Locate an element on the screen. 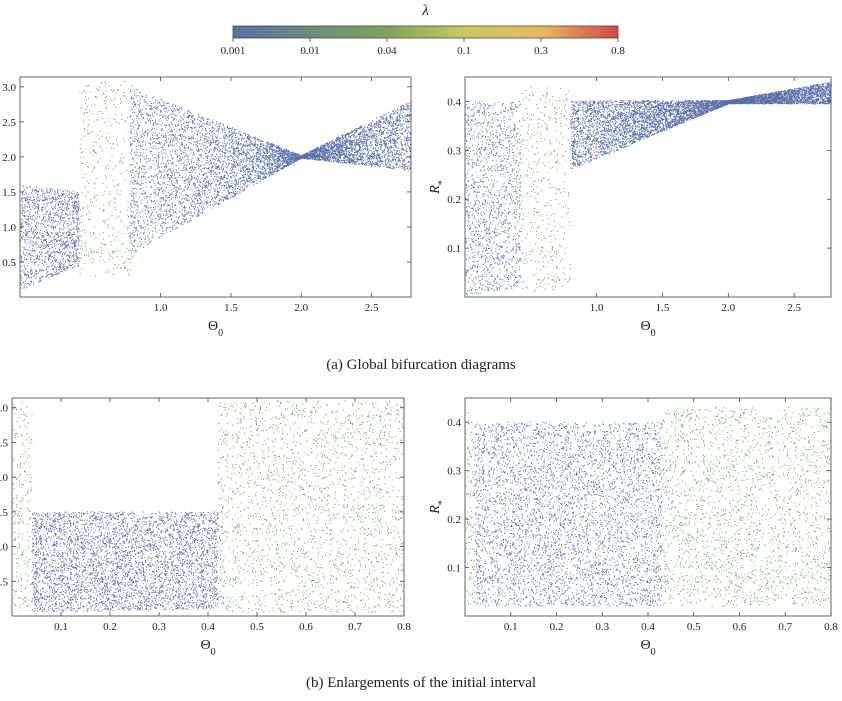 The image size is (842, 701). colorbar-tick-label: 0.001 is located at coordinates (233, 51).